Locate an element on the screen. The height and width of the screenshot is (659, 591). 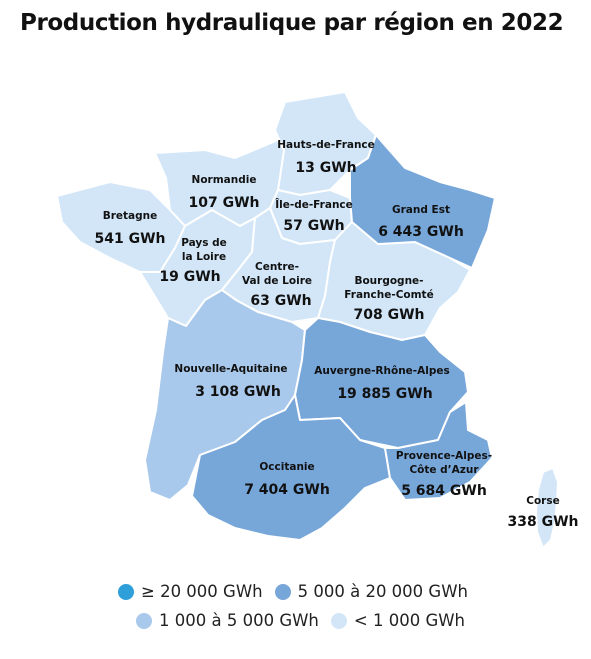
region-name: Hauts-de-France is located at coordinates (326, 145).